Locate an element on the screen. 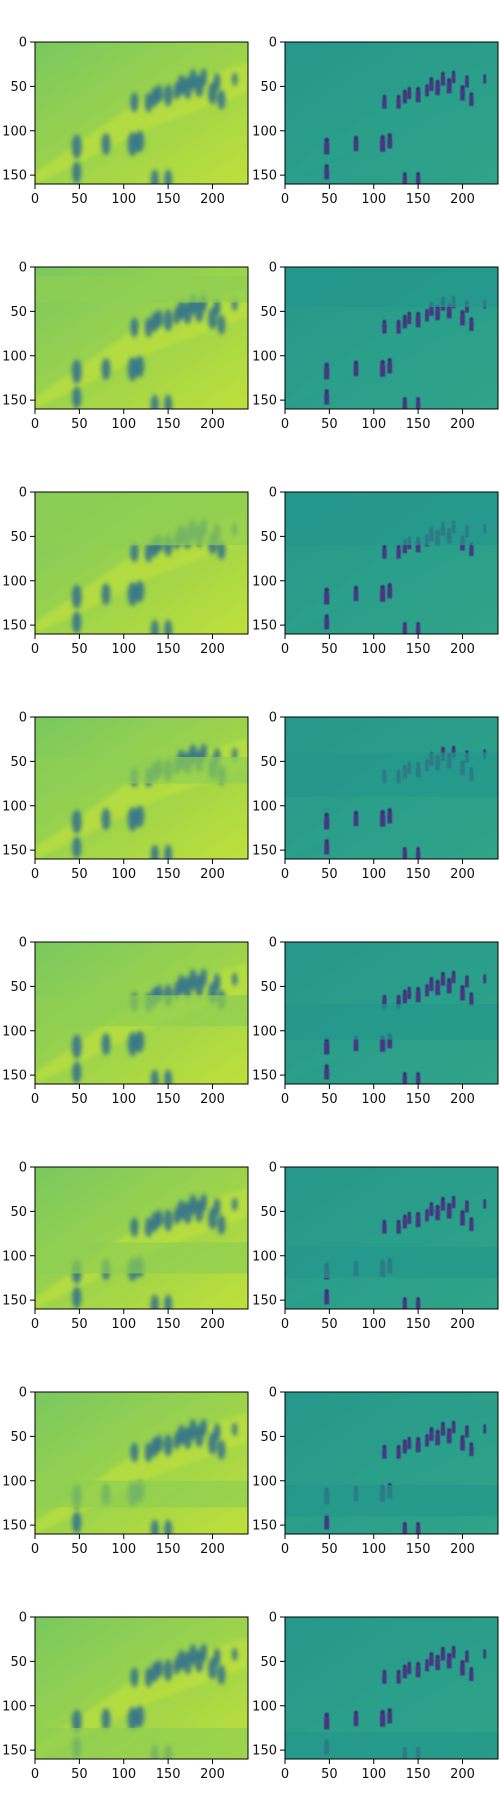 The height and width of the screenshot is (1800, 500). subplot-row4-left: 0 50 100 150 200 0 50 100 150 is located at coordinates (125, 796).